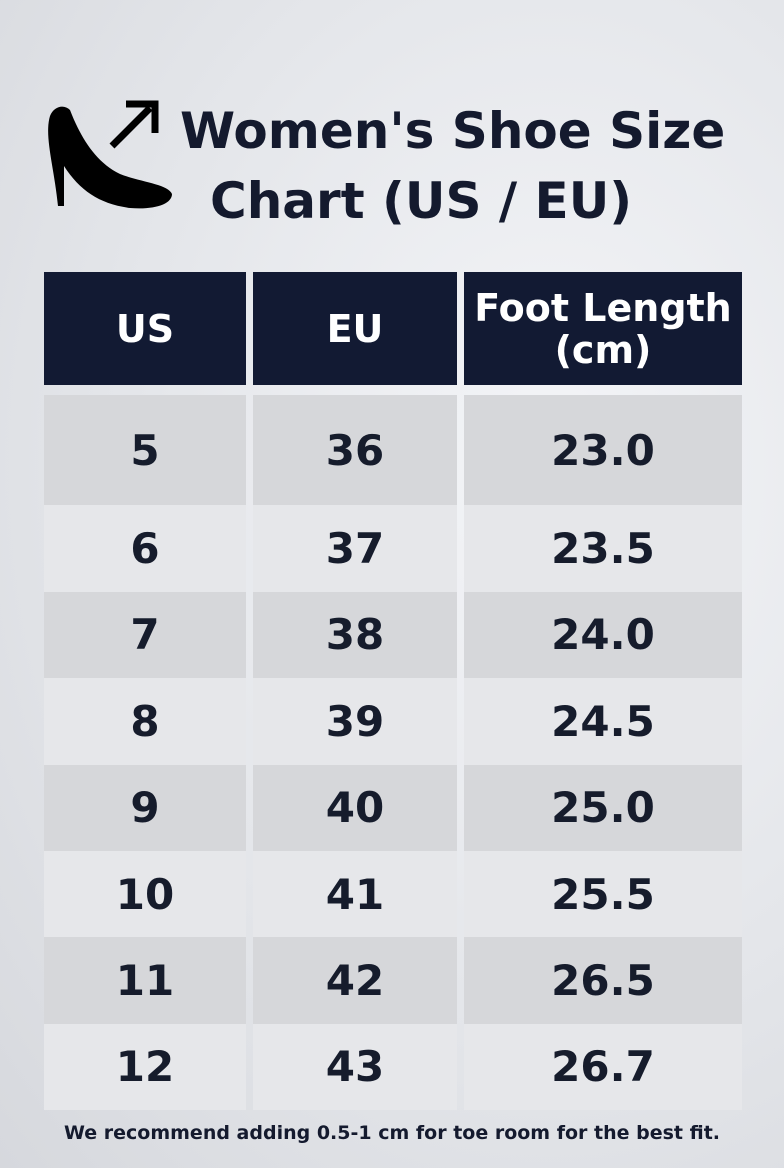 This screenshot has height=1168, width=784. Describe the element at coordinates (603, 721) in the screenshot. I see `table-cell: 24.5` at that location.